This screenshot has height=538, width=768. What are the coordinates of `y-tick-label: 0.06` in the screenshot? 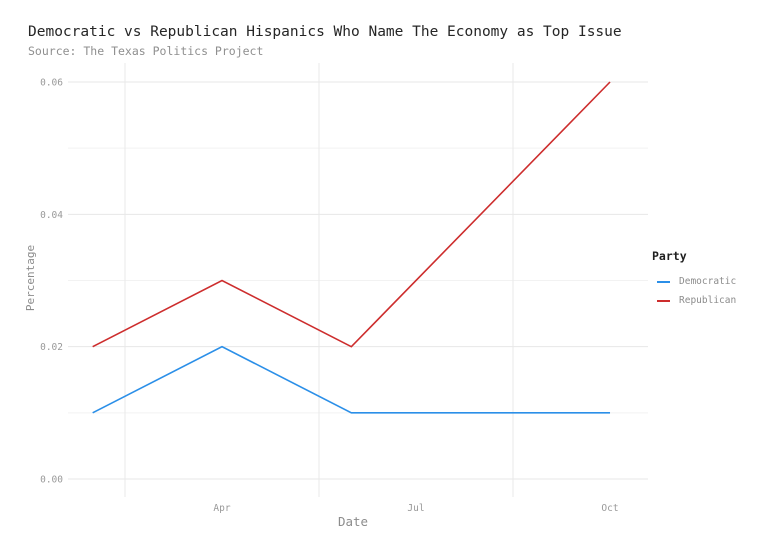 It's located at (51, 83).